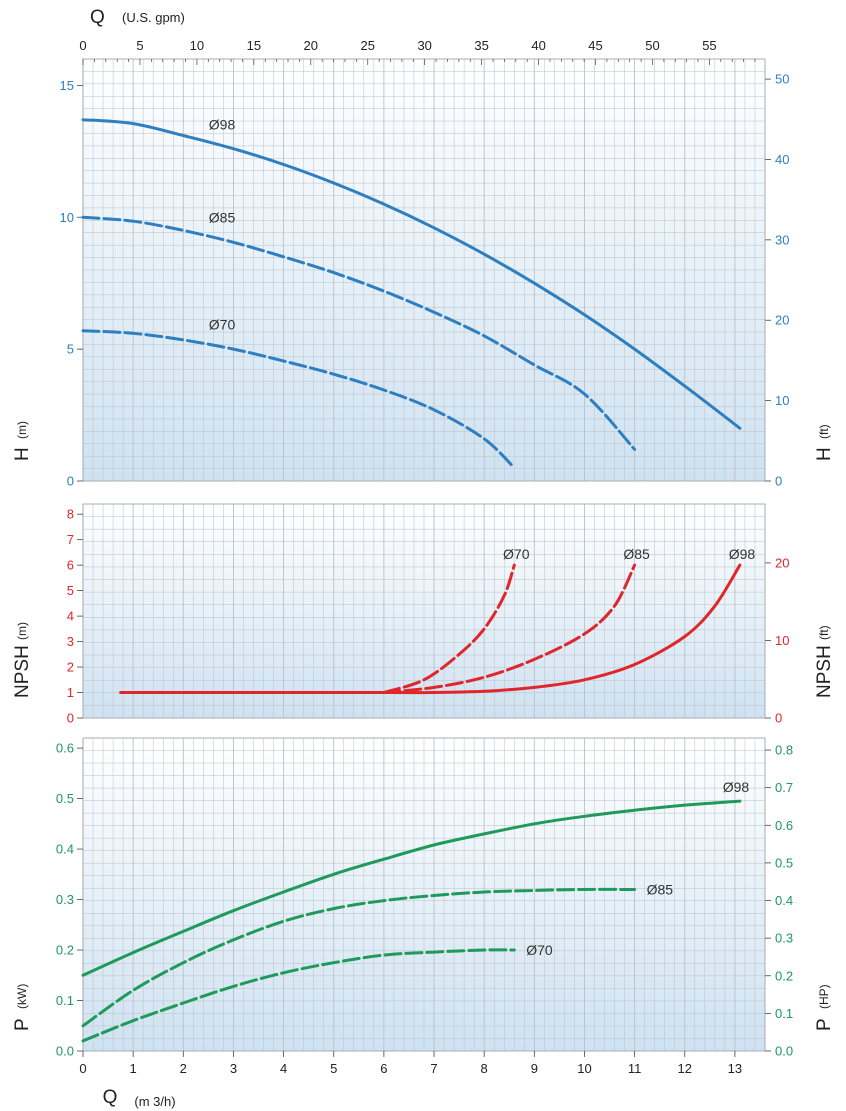 This screenshot has height=1111, width=846. I want to click on bottom-tick-label: 4, so click(283, 1068).